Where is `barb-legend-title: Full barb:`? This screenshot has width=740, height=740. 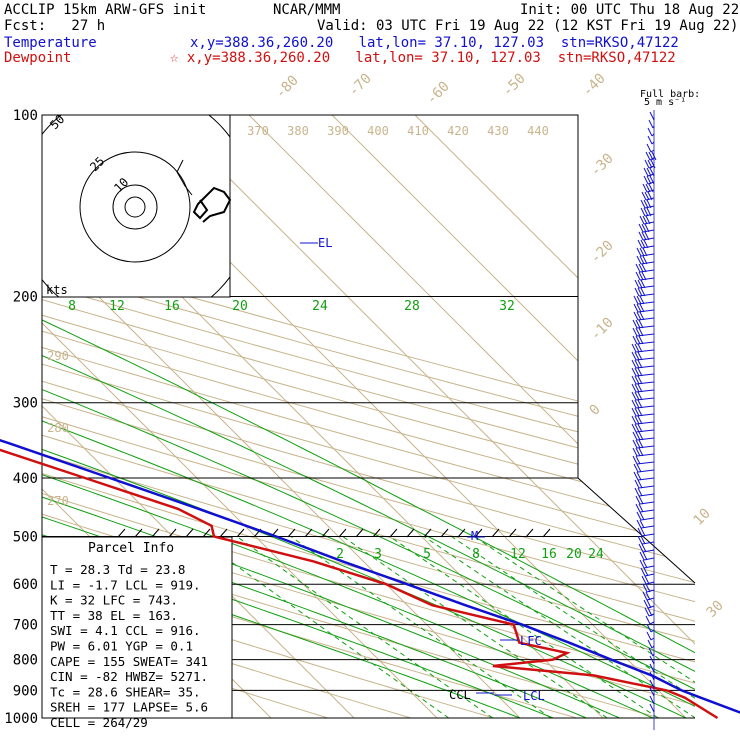 barb-legend-title: Full barb: is located at coordinates (670, 94).